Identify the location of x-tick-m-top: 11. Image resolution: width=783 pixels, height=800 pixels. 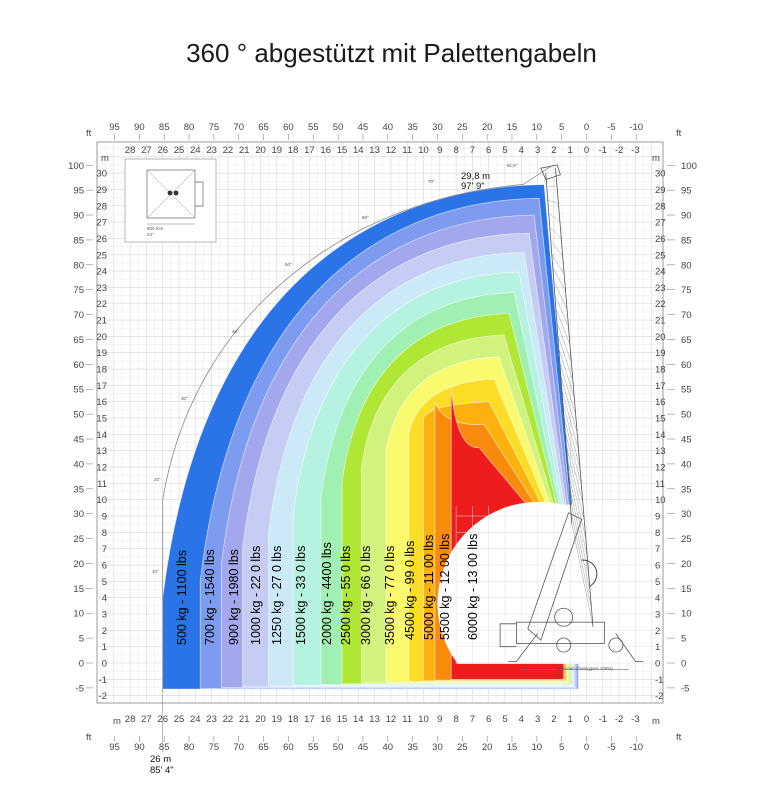
(407, 150).